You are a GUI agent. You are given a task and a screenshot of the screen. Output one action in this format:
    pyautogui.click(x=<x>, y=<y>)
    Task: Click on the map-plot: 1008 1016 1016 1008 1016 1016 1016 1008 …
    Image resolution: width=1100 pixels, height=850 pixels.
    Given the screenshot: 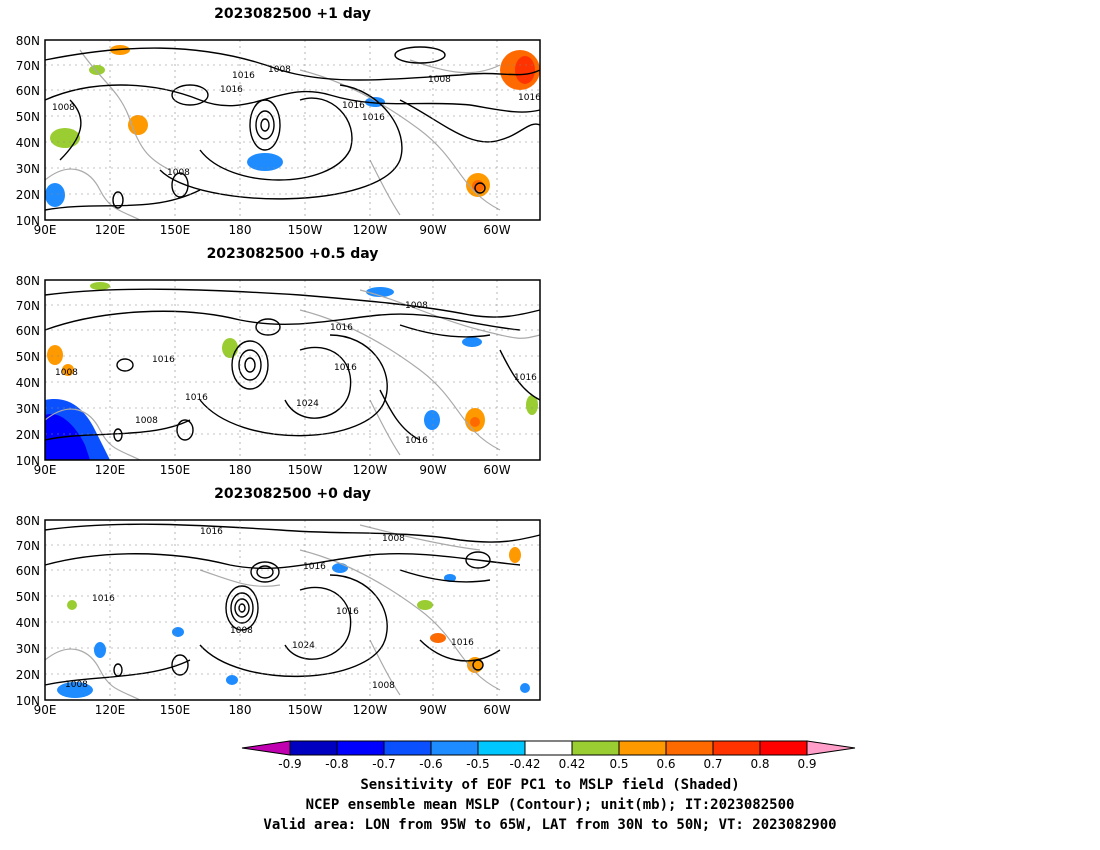 What is the action you would take?
    pyautogui.click(x=278, y=375)
    